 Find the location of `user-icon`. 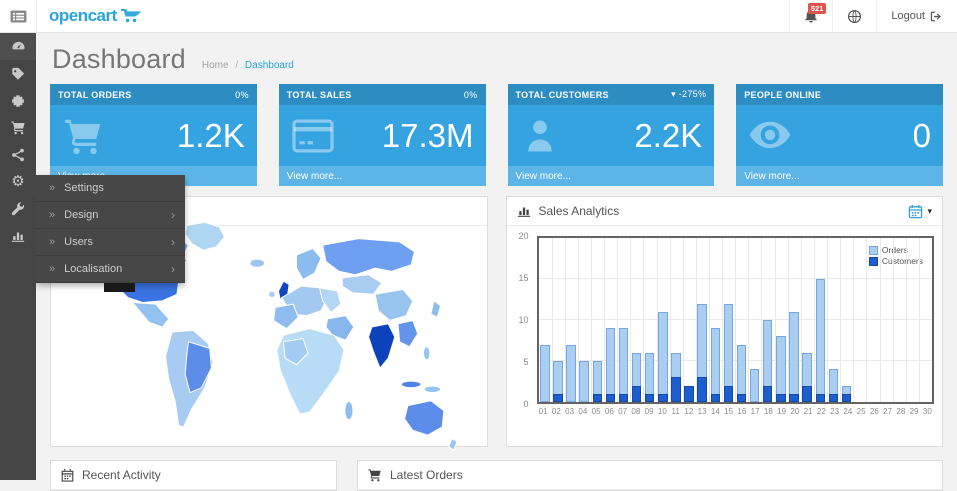

user-icon is located at coordinates (540, 136).